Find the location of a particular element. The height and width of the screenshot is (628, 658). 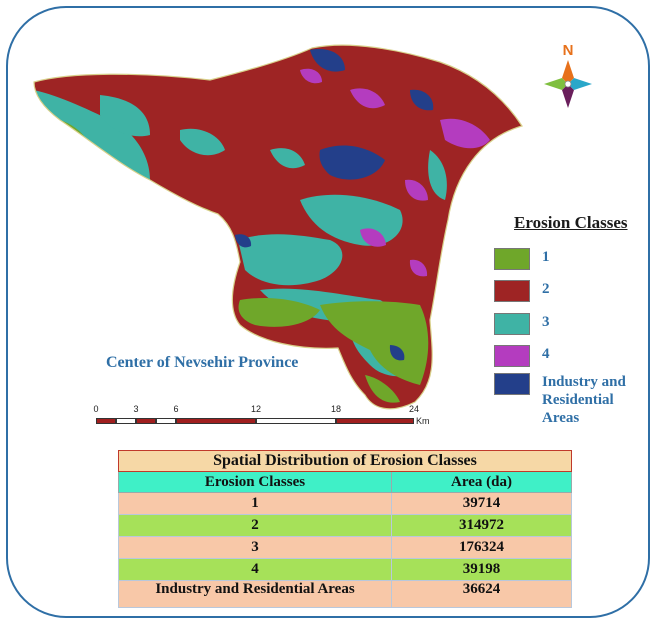

legend-label: 4 is located at coordinates (546, 354).